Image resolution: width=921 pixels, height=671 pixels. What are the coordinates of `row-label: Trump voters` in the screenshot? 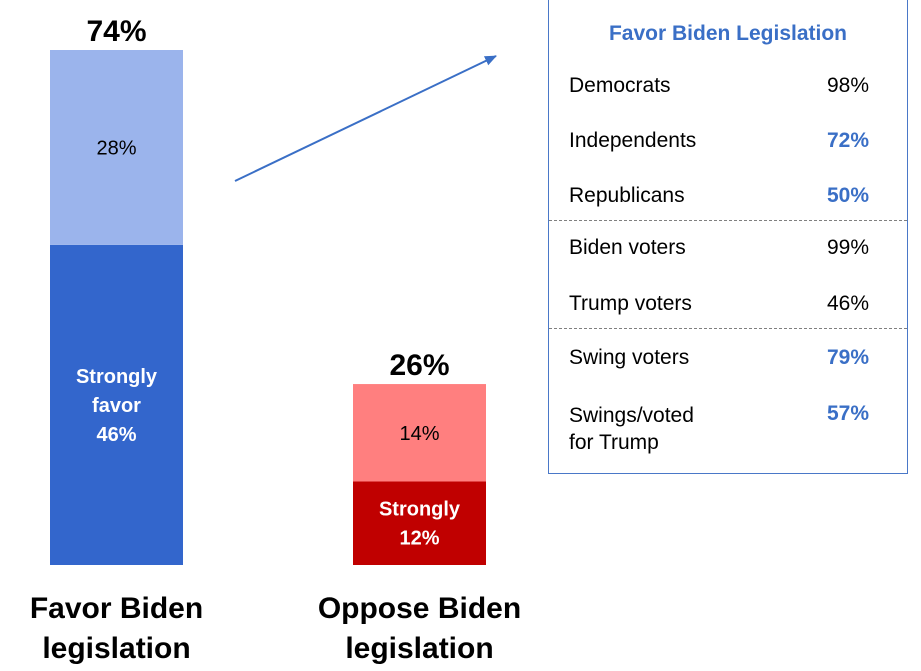 It's located at (630, 303).